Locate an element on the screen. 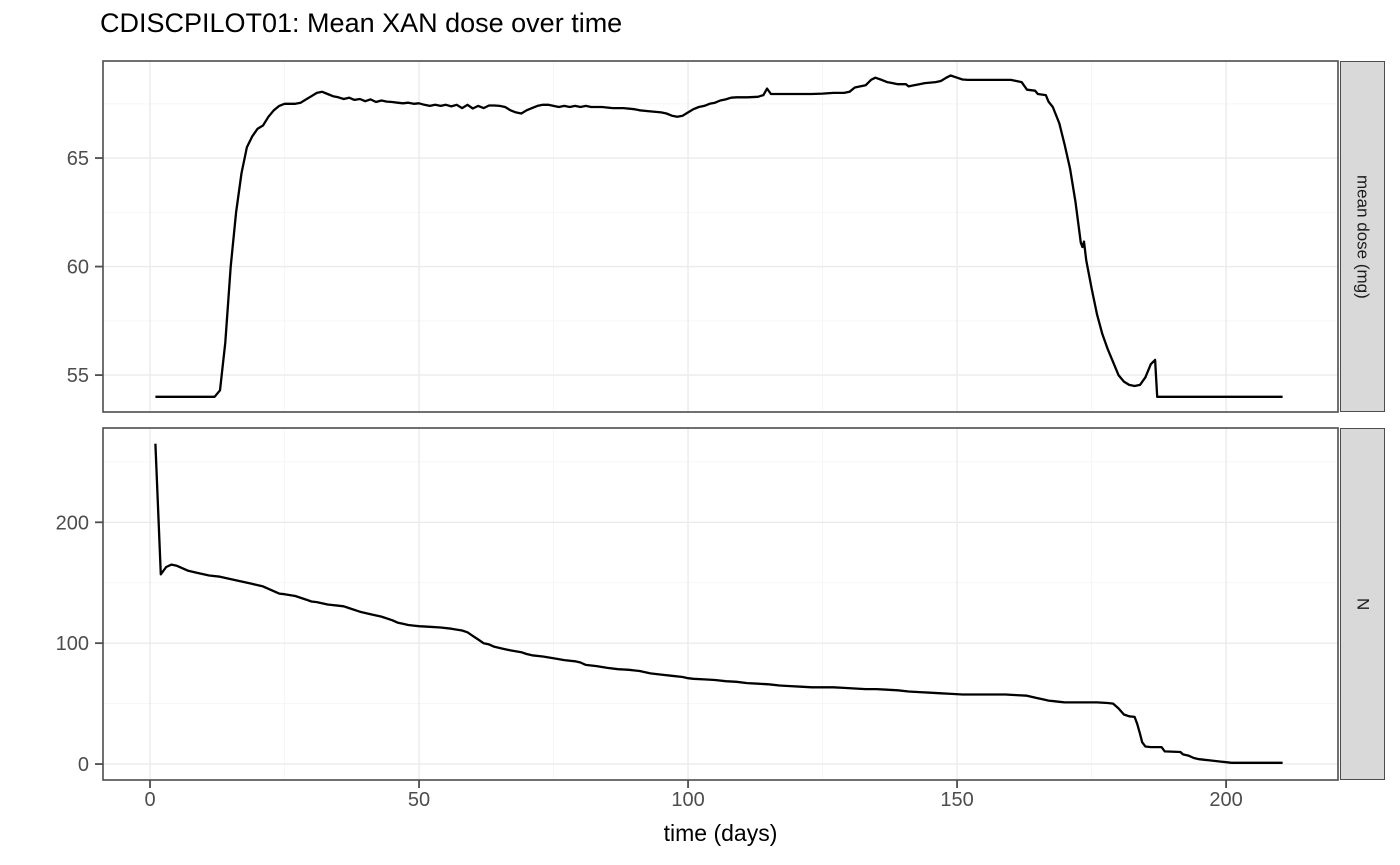 The width and height of the screenshot is (1400, 865). facet-strip-mean-dose: mean dose (mg) is located at coordinates (1362, 236).